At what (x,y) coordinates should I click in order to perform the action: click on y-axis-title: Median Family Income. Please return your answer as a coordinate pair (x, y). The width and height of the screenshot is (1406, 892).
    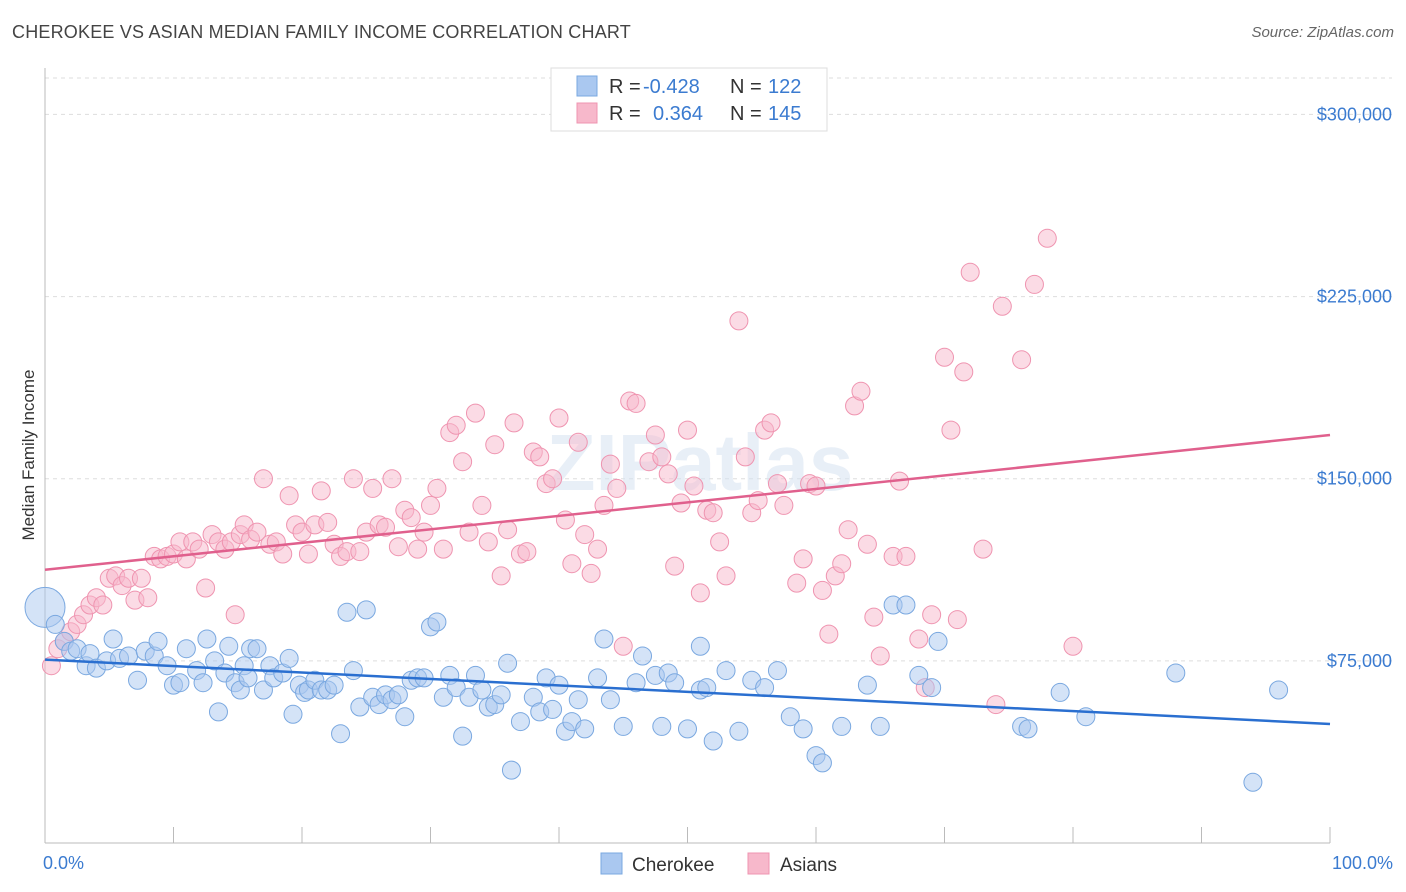
    Looking at the image, I should click on (28, 454).